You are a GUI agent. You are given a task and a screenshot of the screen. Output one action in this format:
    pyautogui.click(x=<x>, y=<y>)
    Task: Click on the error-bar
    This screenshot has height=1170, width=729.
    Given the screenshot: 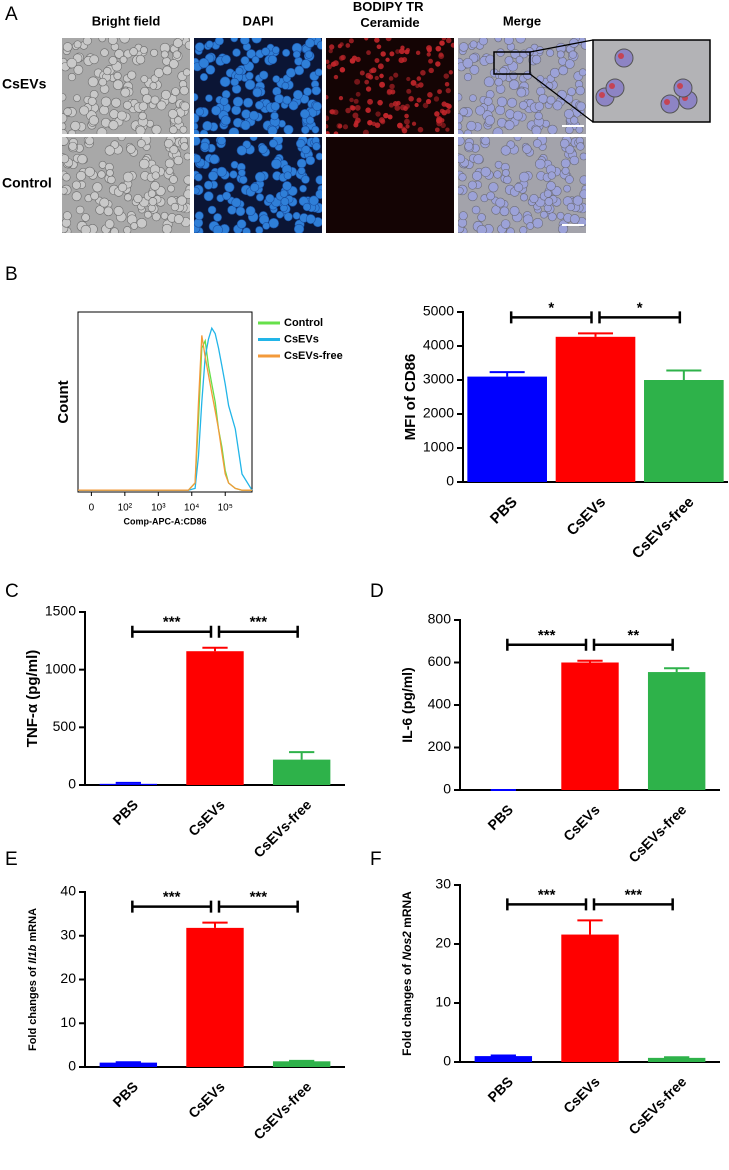 What is the action you would take?
    pyautogui.click(x=677, y=670)
    